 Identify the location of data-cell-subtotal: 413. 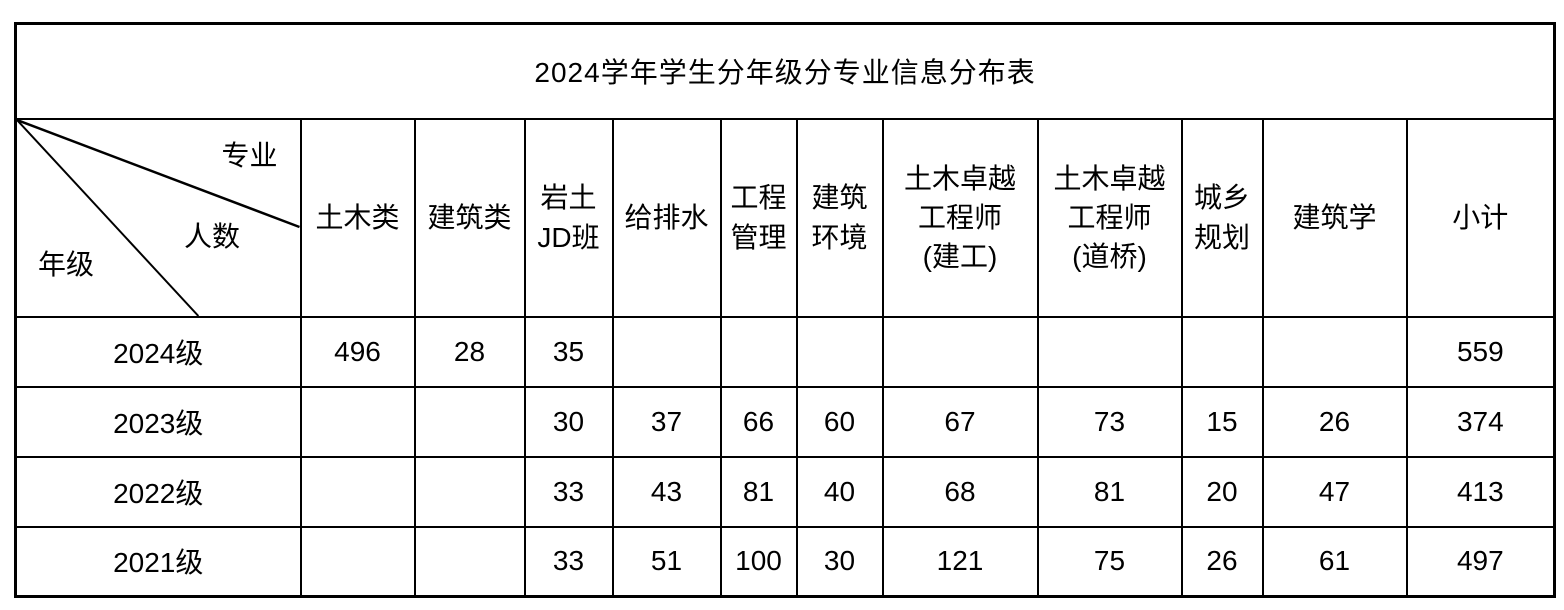
(1480, 491).